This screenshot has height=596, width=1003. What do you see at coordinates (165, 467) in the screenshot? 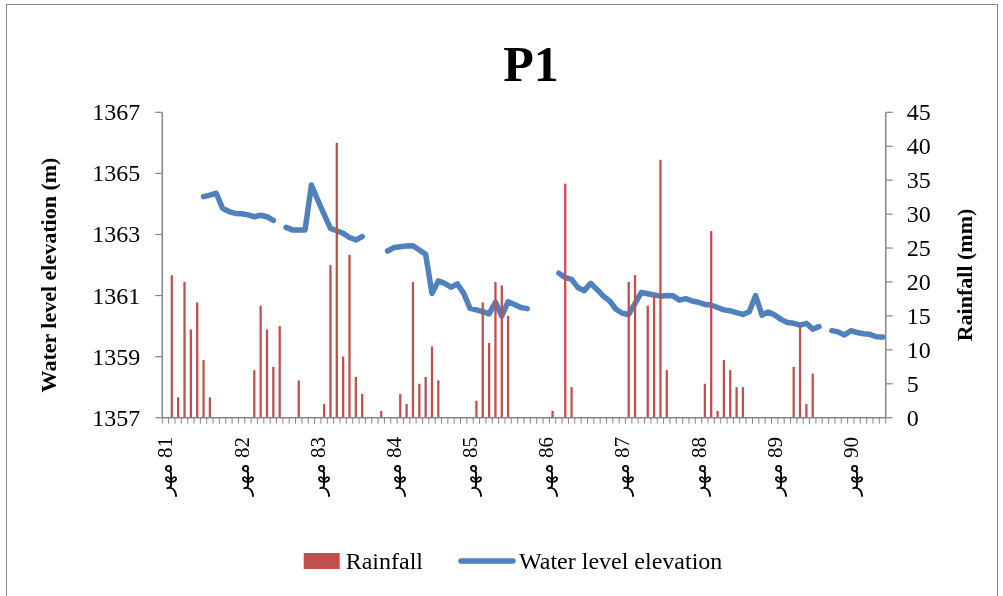
I see `x-tick-label: 81 مهر` at bounding box center [165, 467].